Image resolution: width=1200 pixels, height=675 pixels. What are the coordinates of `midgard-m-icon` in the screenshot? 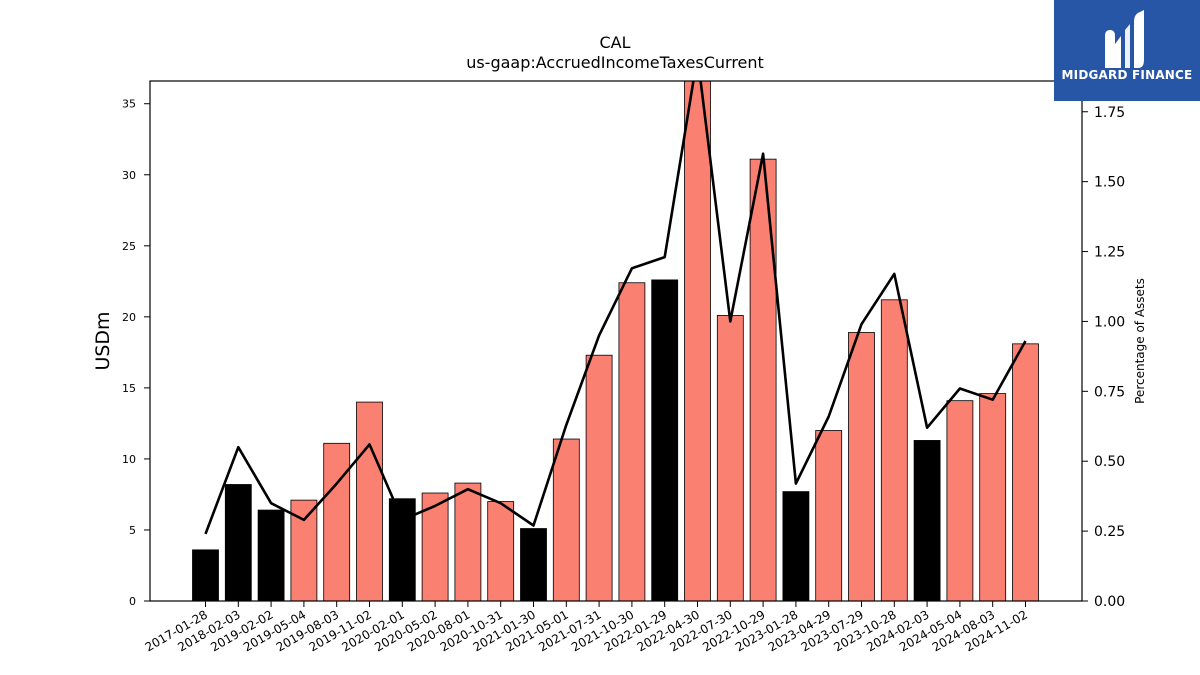 It's located at (1124, 39).